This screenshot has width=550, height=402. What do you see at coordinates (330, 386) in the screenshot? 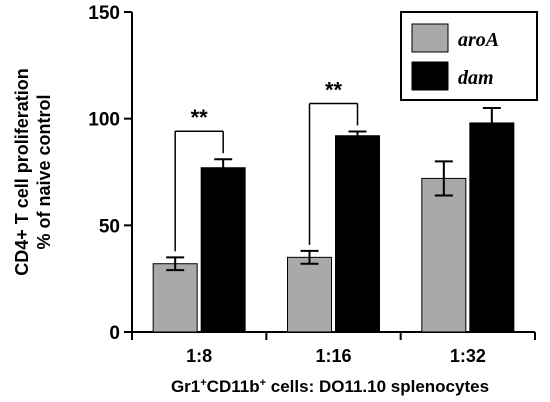
I see `x-axis-title: Gr1+CD11b+ cells: DO11.10 splenocytes` at bounding box center [330, 386].